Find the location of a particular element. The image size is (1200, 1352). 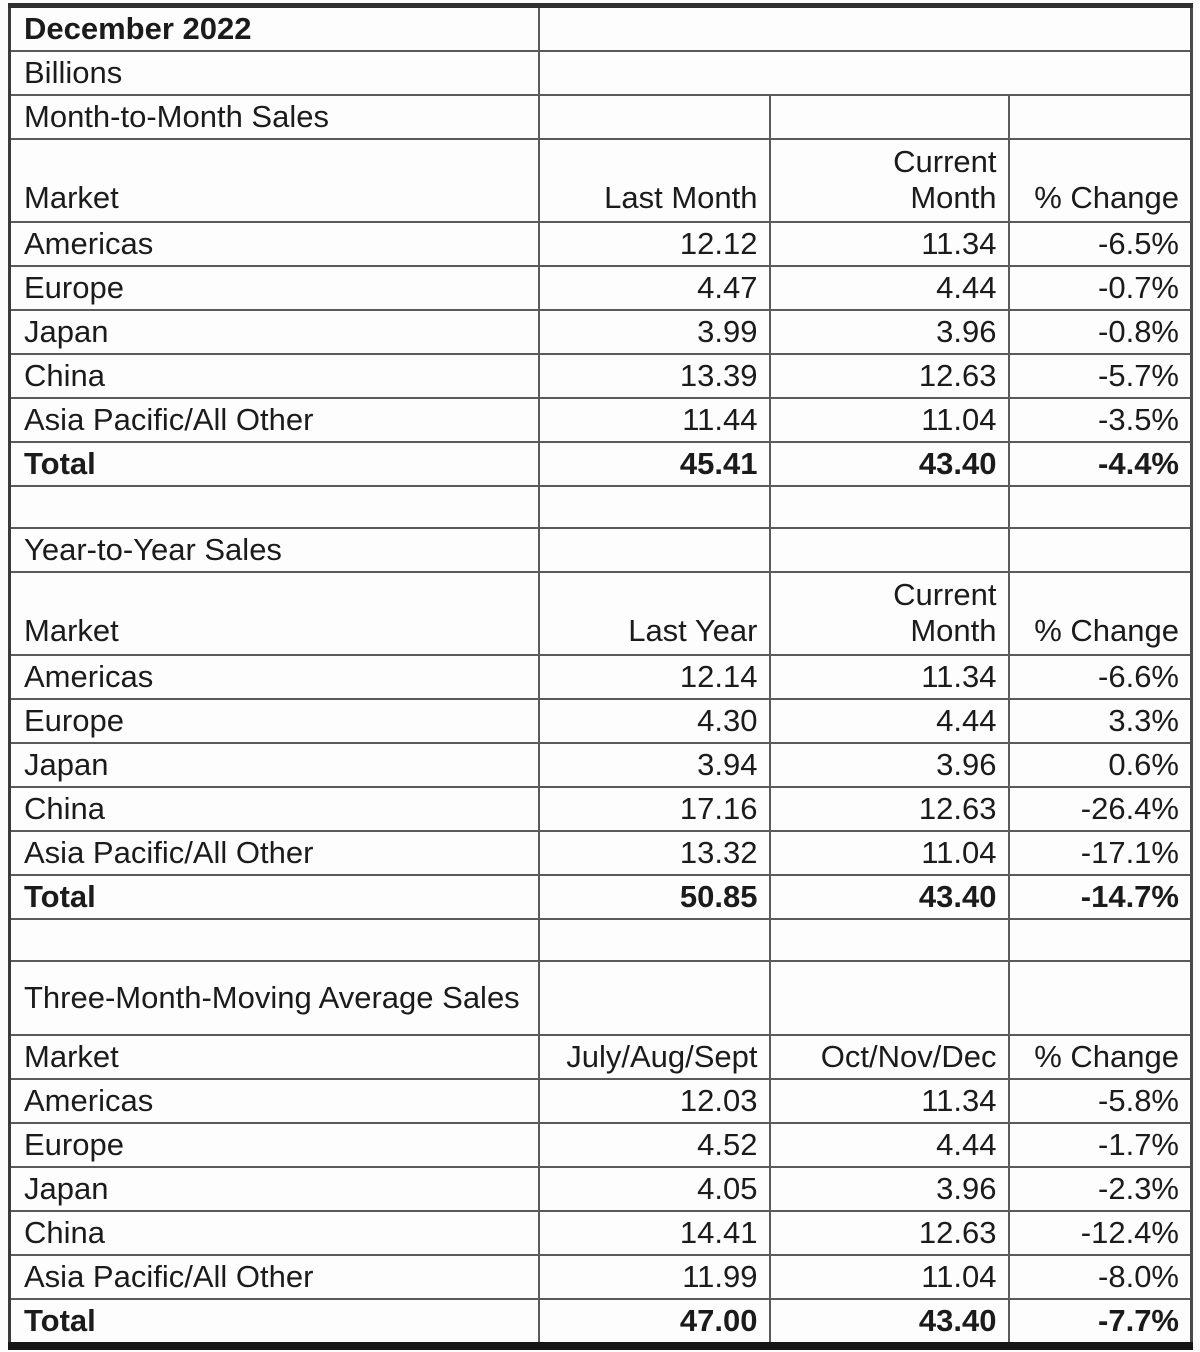

total-prev-cell: 47.00 is located at coordinates (654, 1322).